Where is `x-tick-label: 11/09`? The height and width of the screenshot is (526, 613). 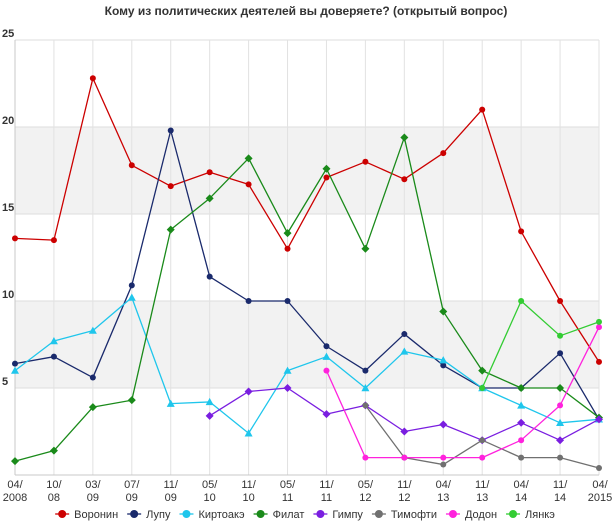 x-tick-label: 11/09 is located at coordinates (170, 491).